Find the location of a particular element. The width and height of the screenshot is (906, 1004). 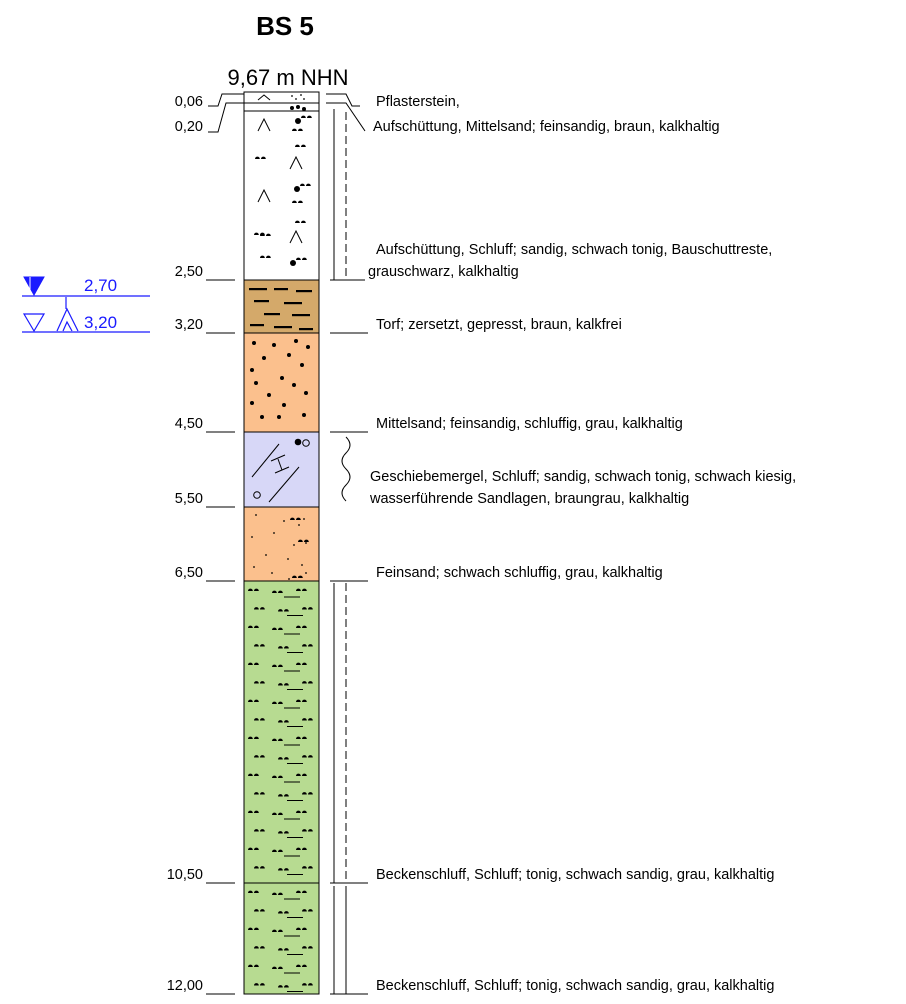

groundwater-markers: 2,70 3,20 is located at coordinates (86, 304).